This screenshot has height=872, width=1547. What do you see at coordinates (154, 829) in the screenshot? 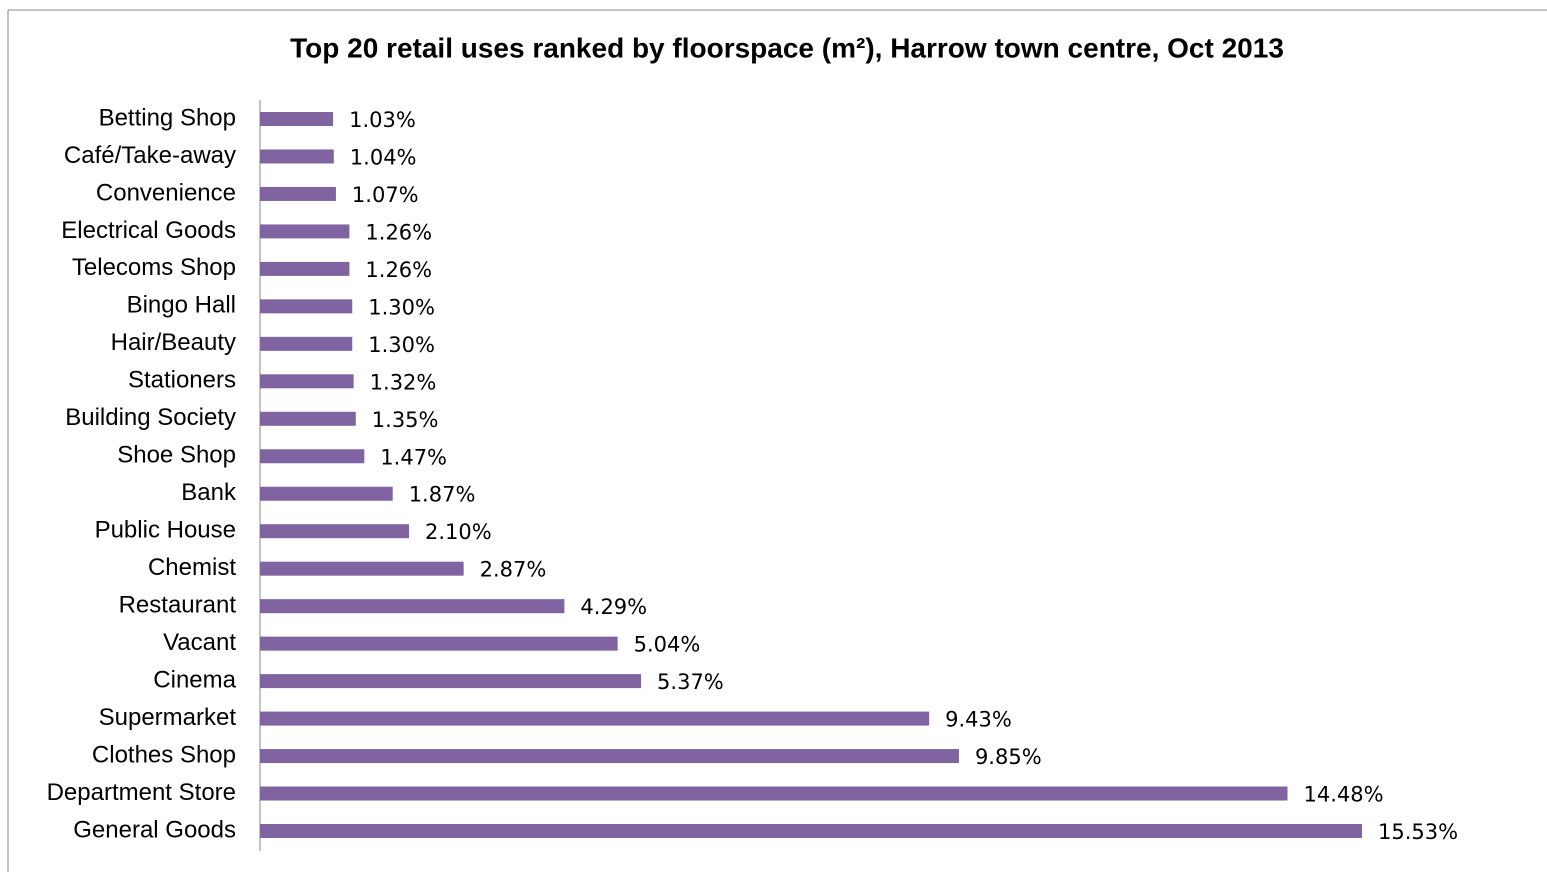
I see `y-tick-label: General Goods` at bounding box center [154, 829].